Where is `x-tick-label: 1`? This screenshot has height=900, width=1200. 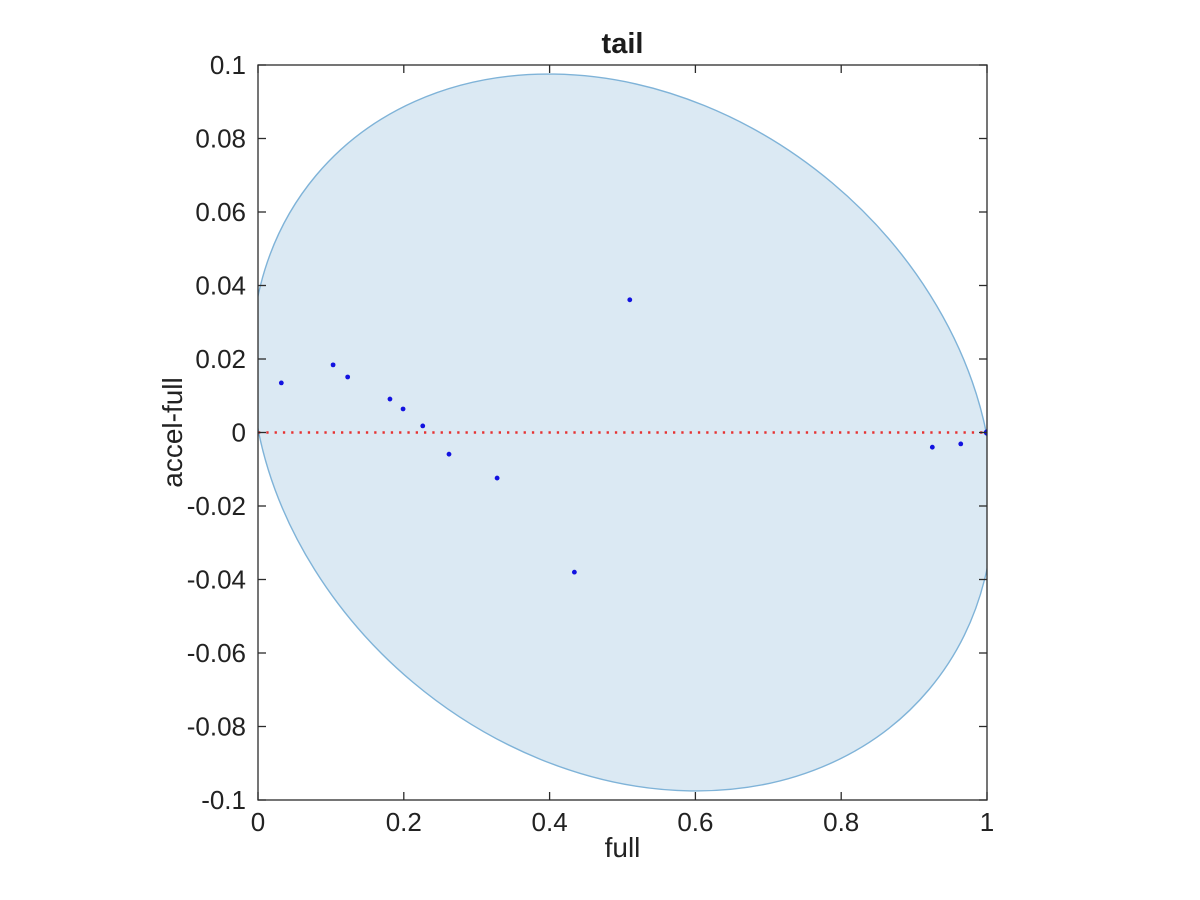
x-tick-label: 1 is located at coordinates (987, 822).